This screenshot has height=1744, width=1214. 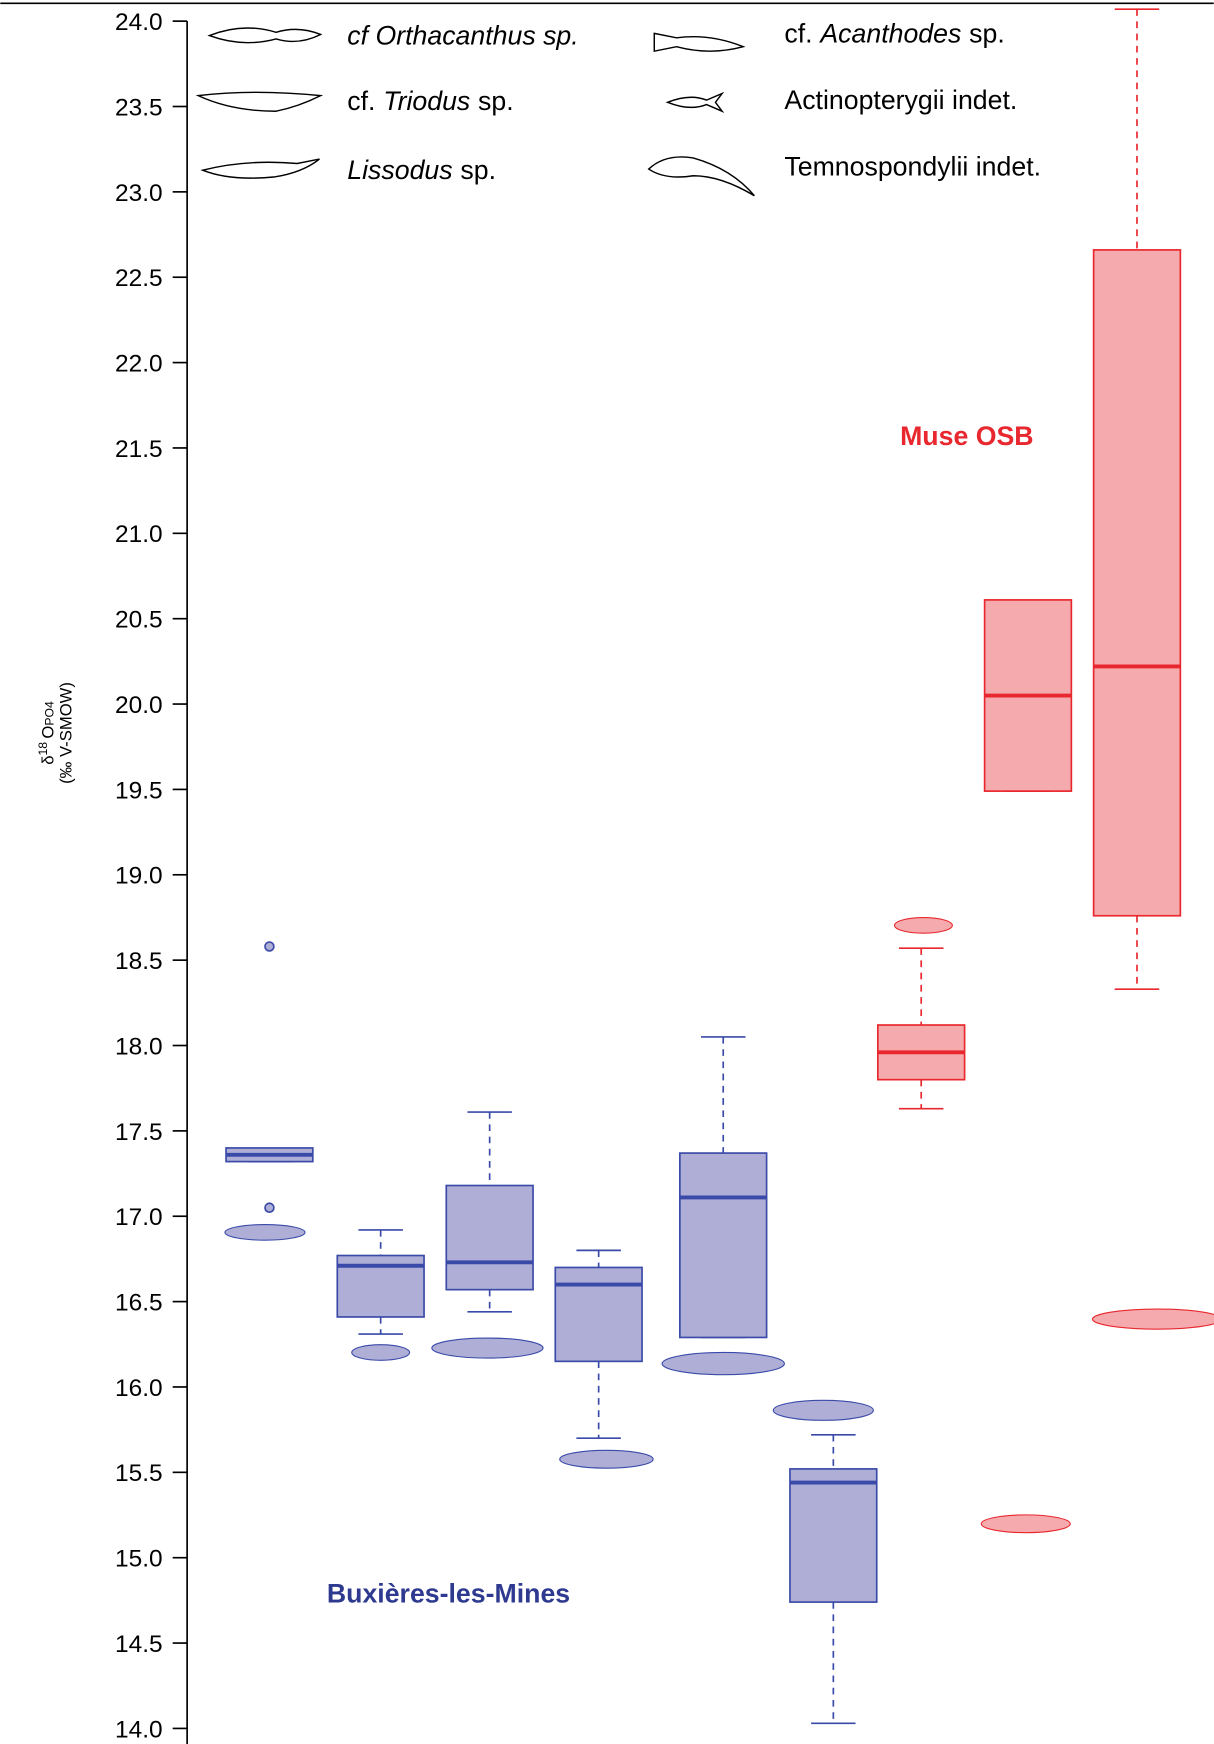 What do you see at coordinates (139, 790) in the screenshot?
I see `y-tick-label: 19.5` at bounding box center [139, 790].